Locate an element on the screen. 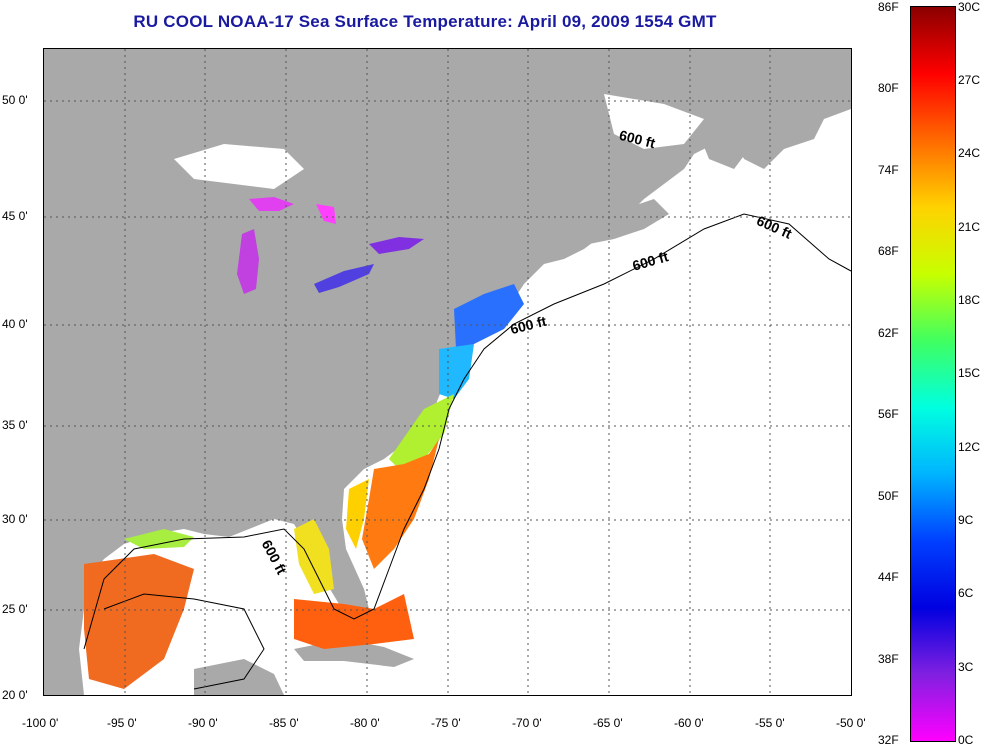 The image size is (984, 754). lat-label: 50 0' is located at coordinates (15, 100).